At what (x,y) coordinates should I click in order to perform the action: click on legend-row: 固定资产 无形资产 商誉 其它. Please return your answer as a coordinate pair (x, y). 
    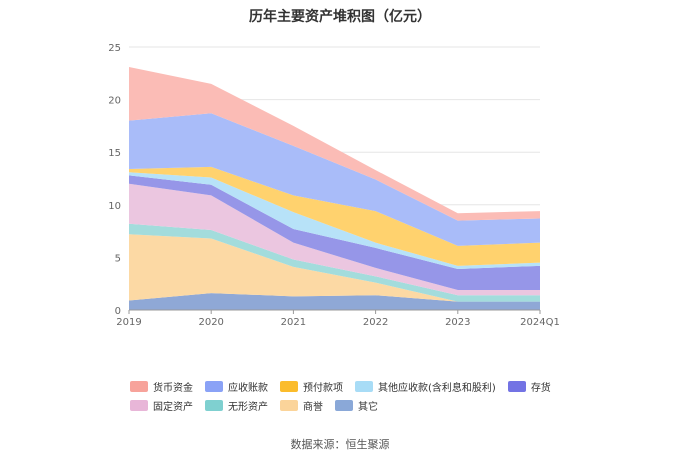
    Looking at the image, I should click on (370, 405).